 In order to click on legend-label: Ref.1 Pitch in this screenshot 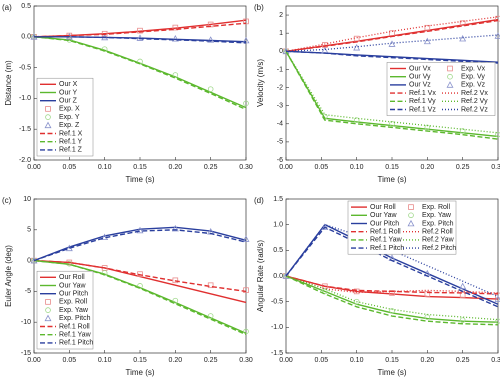, I will do `click(76, 343)`.